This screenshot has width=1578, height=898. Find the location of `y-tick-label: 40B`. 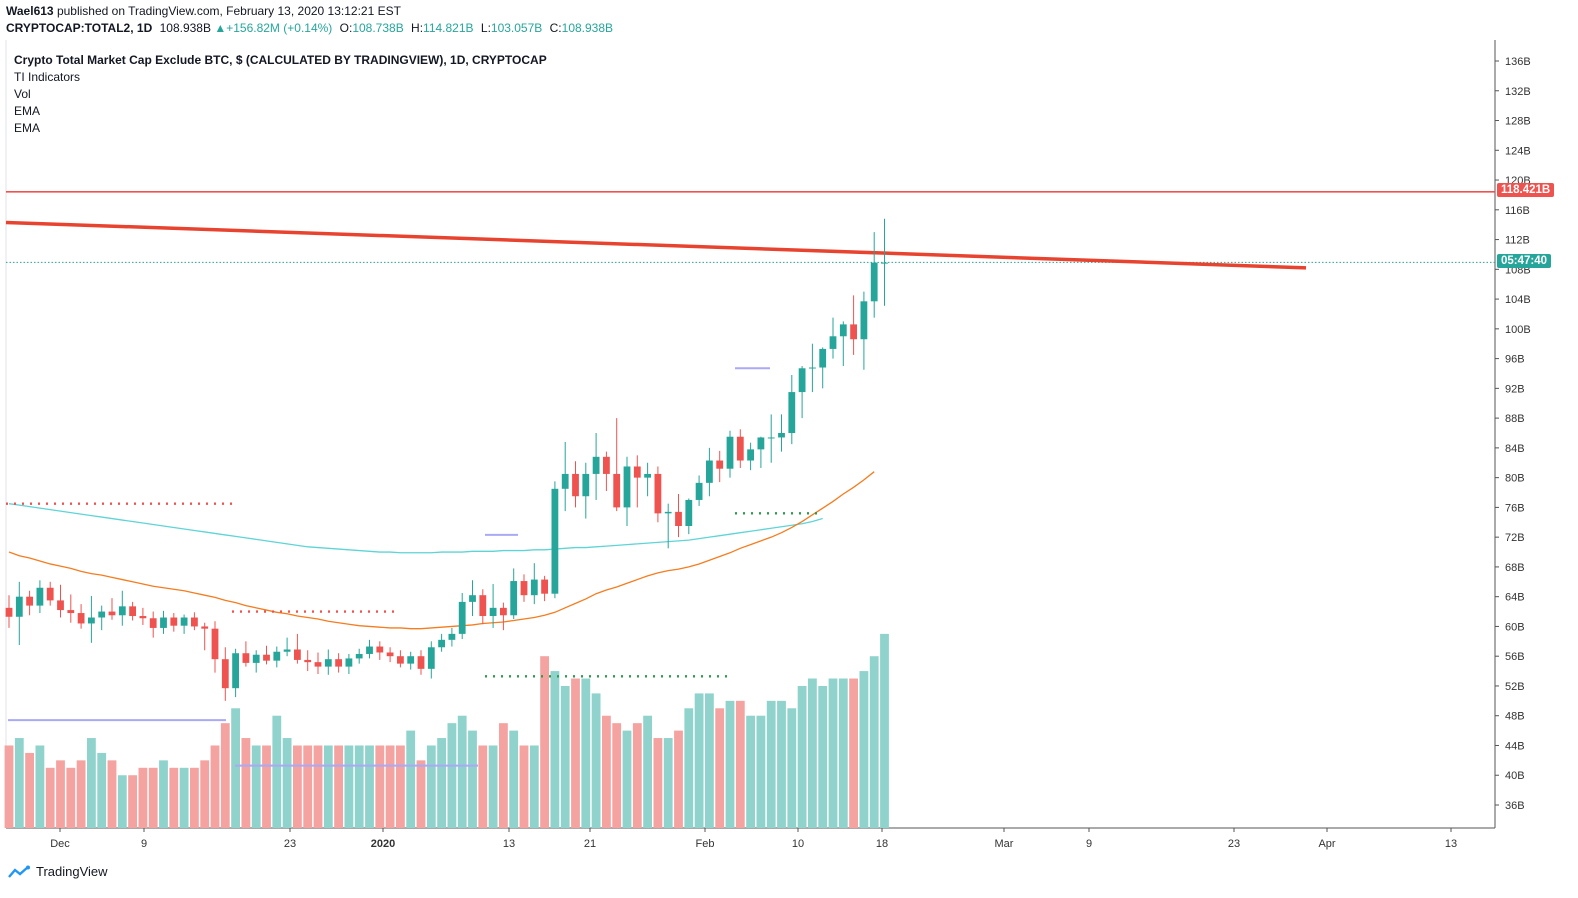

y-tick-label: 40B is located at coordinates (1515, 776).